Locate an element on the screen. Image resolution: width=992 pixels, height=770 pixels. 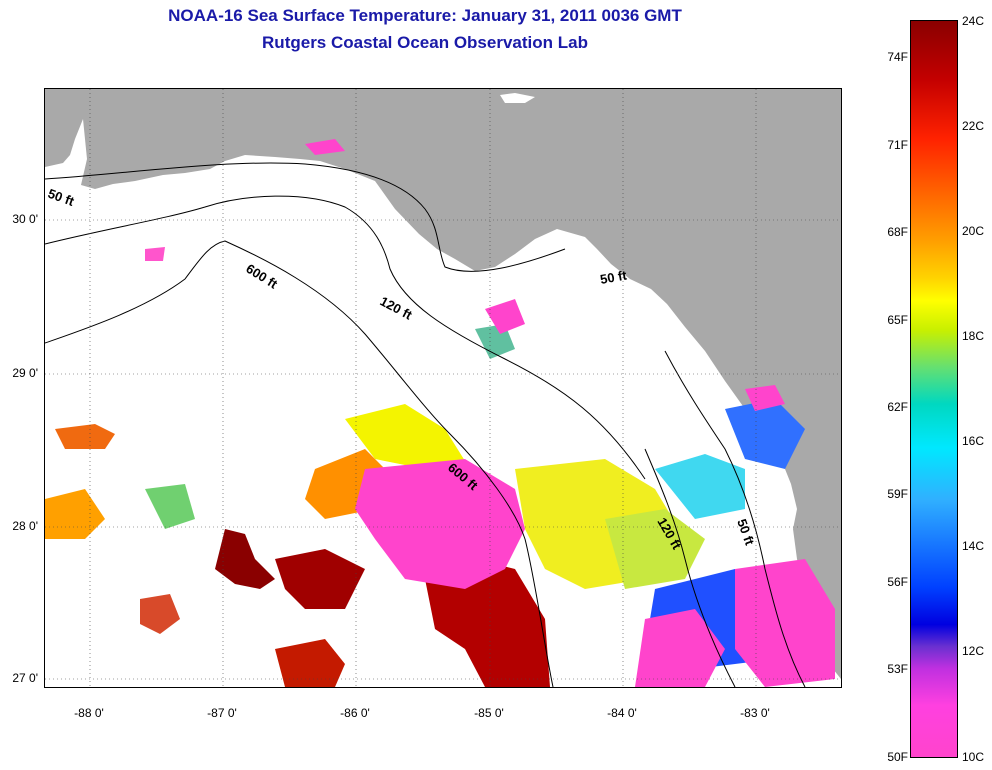
colorbar-fahrenheit-label: 53F is located at coordinates (897, 669).